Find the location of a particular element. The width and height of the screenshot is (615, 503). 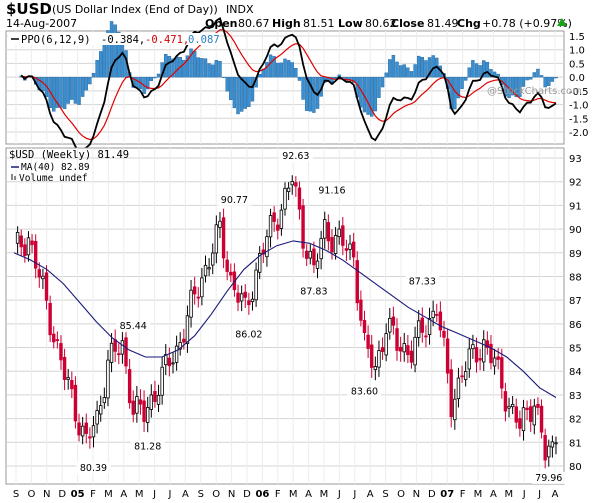

x-tick-label: O is located at coordinates (216, 494).